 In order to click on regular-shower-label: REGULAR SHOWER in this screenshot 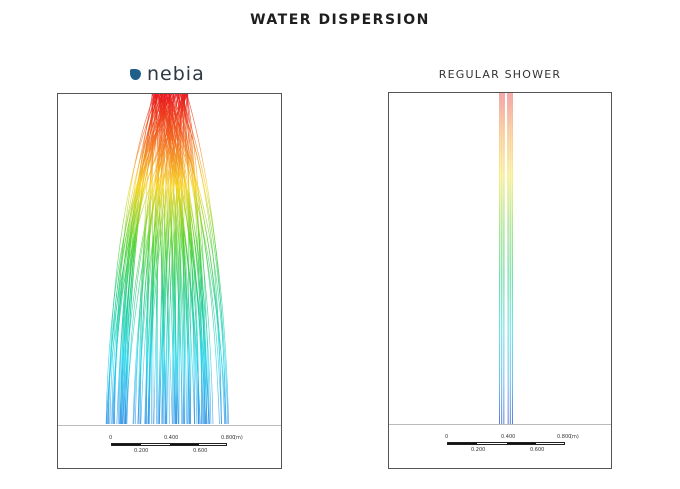, I will do `click(500, 74)`.